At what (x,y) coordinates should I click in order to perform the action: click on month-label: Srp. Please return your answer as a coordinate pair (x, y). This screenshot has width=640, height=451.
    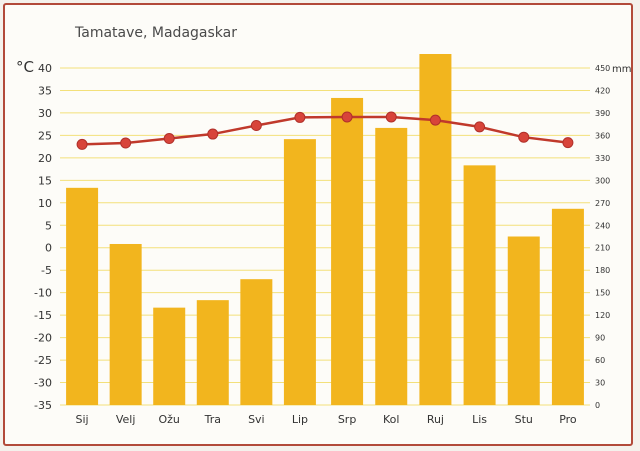
    Looking at the image, I should click on (347, 419).